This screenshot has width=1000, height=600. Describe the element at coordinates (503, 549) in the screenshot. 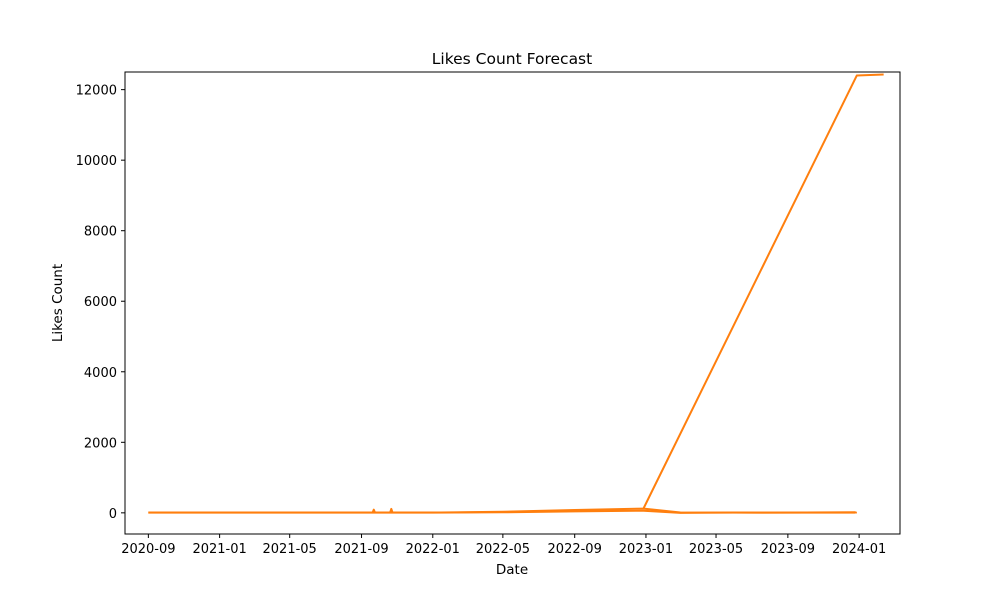

I see `x-tick-label: 2022-05` at that location.